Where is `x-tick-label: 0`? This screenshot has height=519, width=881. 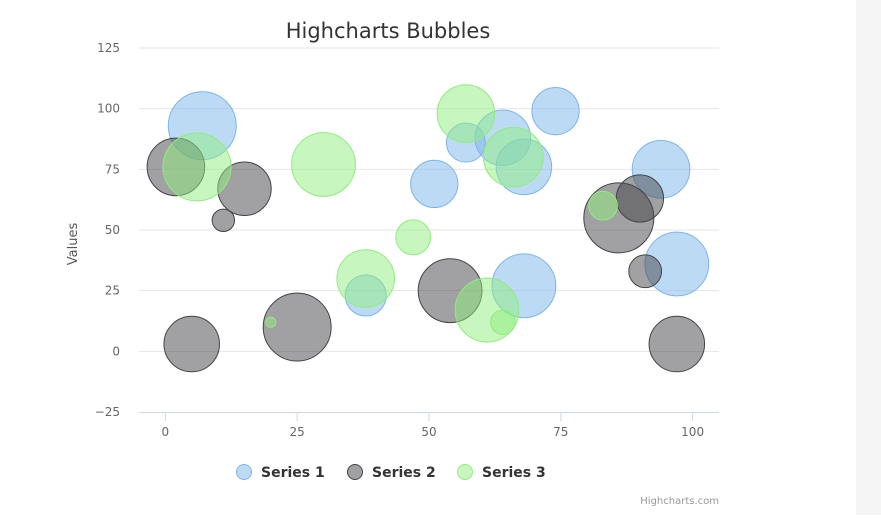 x-tick-label: 0 is located at coordinates (166, 432).